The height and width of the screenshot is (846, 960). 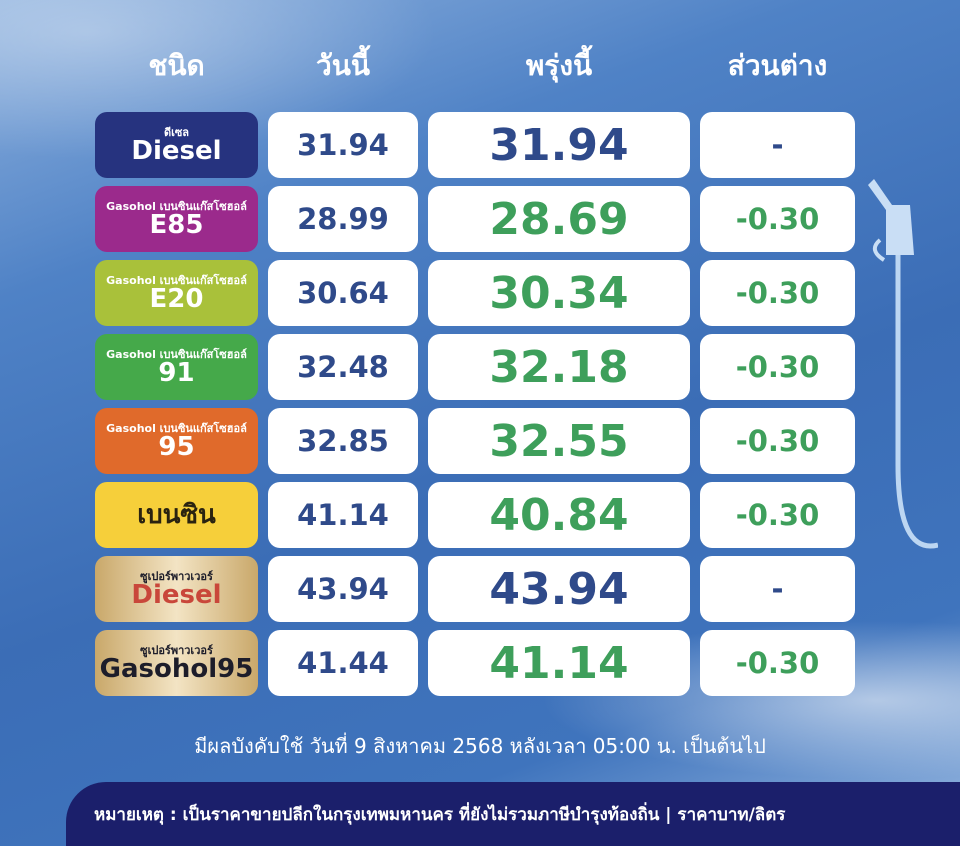 What do you see at coordinates (343, 367) in the screenshot?
I see `price-today: 32.48` at bounding box center [343, 367].